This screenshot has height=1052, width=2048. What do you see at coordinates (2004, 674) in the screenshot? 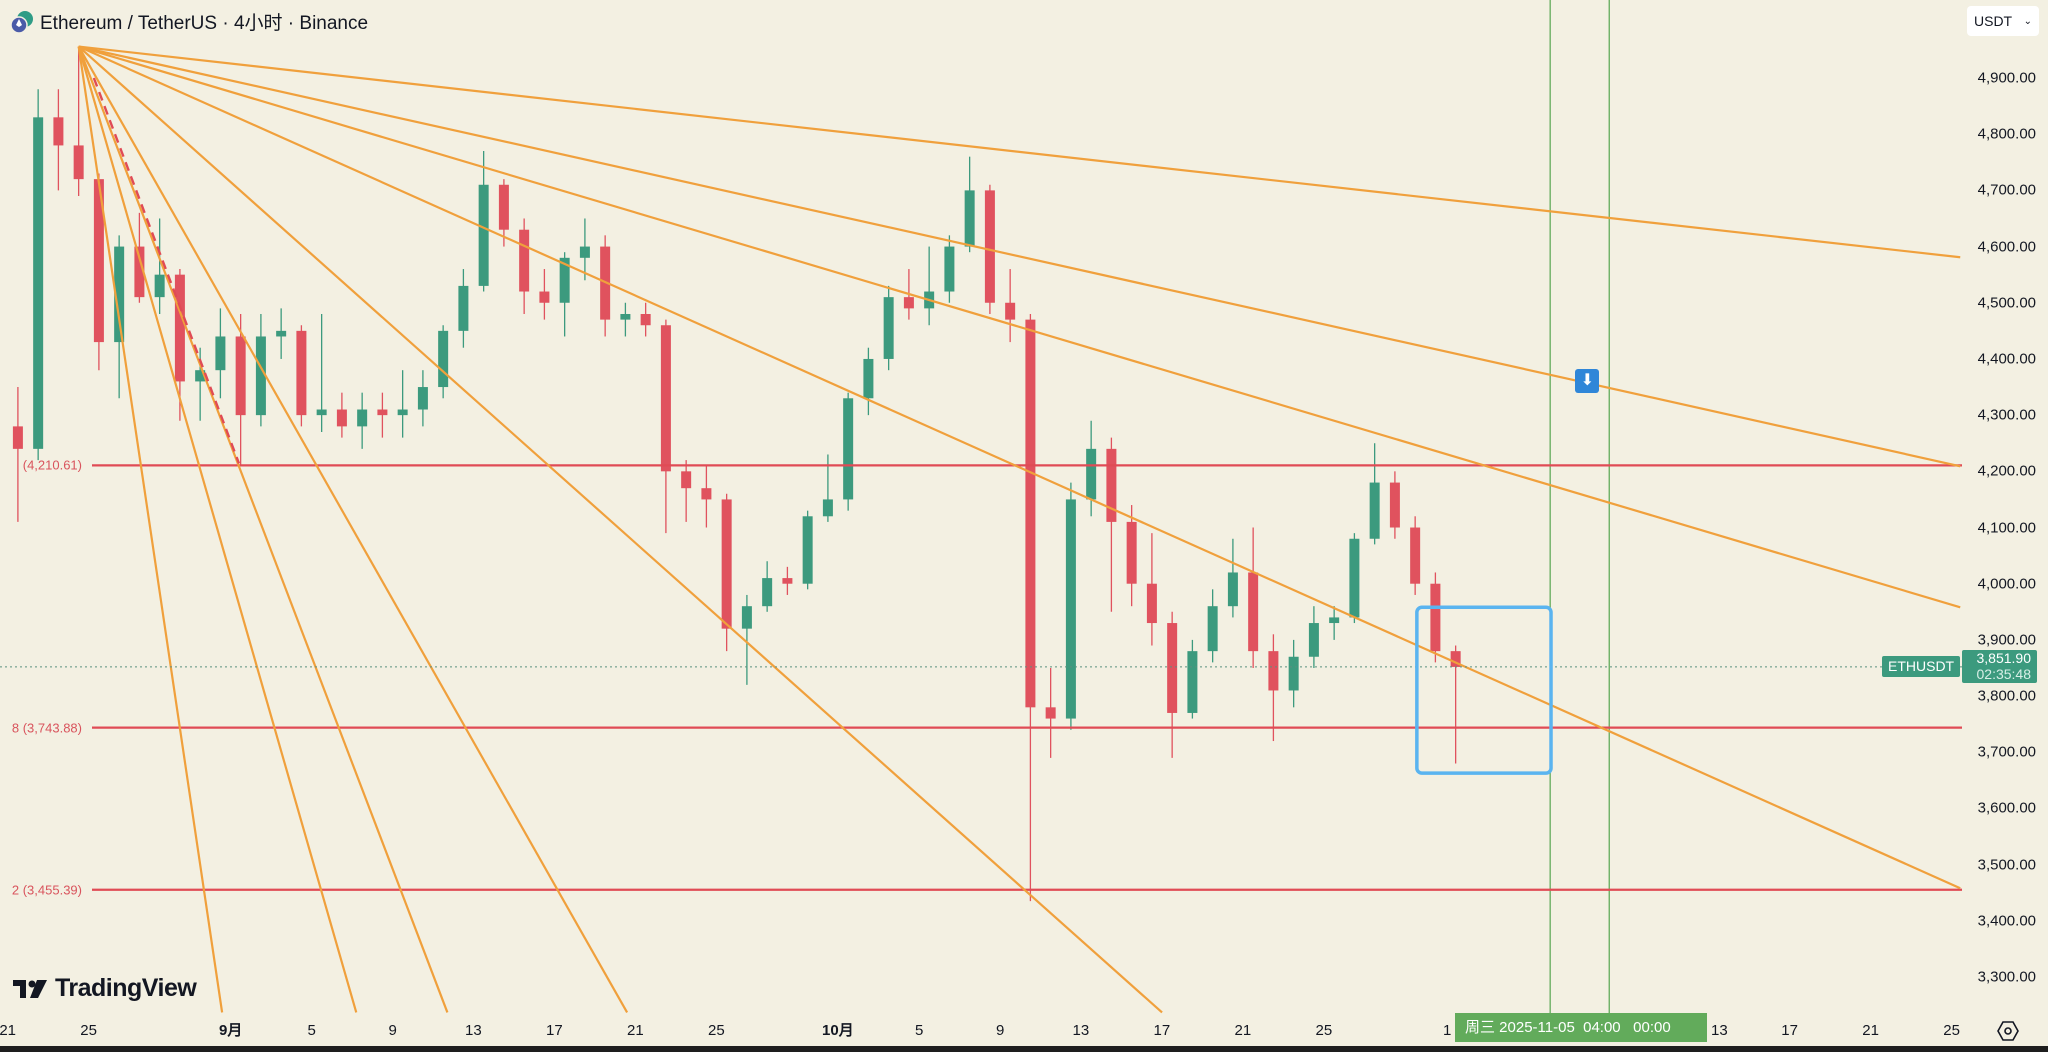
I see `bar-countdown: 02:35:48` at bounding box center [2004, 674].